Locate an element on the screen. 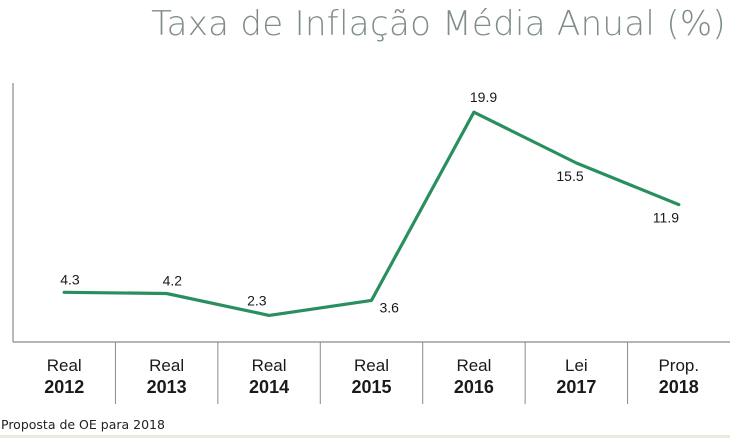 Image resolution: width=730 pixels, height=438 pixels. data-label: 19.9 is located at coordinates (483, 97).